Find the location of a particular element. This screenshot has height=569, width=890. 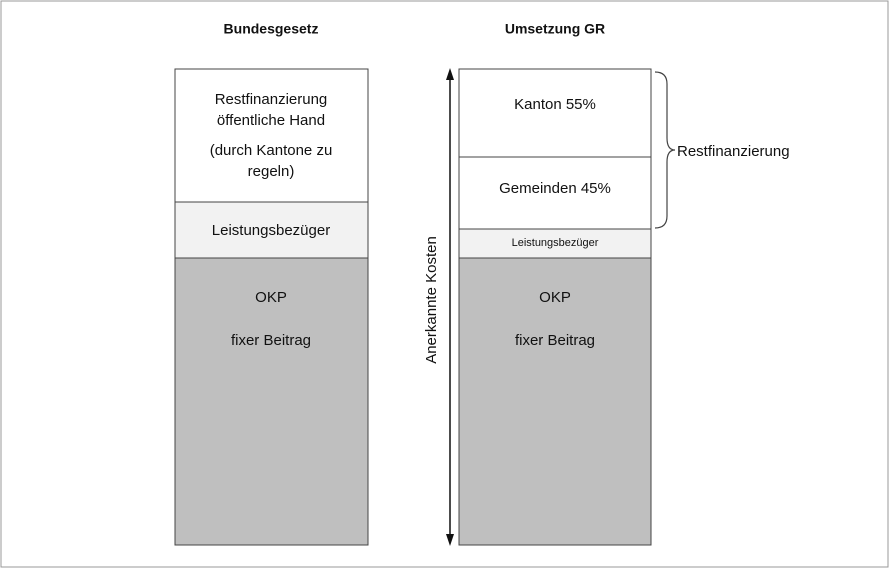

axis-label: Anerkannte Kosten is located at coordinates (431, 300).